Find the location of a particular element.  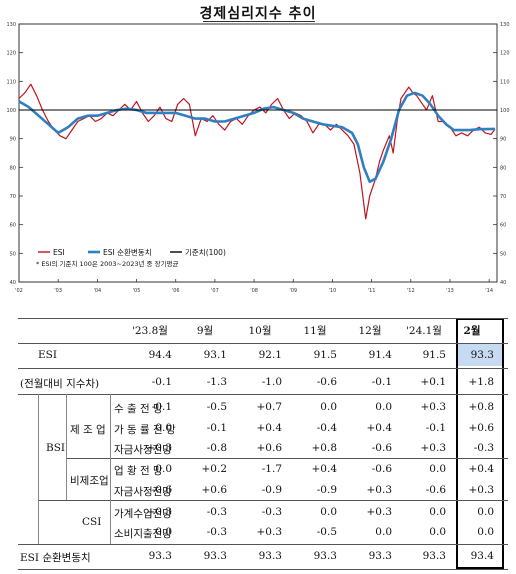

rule-bsi-split is located at coordinates (287, 458).